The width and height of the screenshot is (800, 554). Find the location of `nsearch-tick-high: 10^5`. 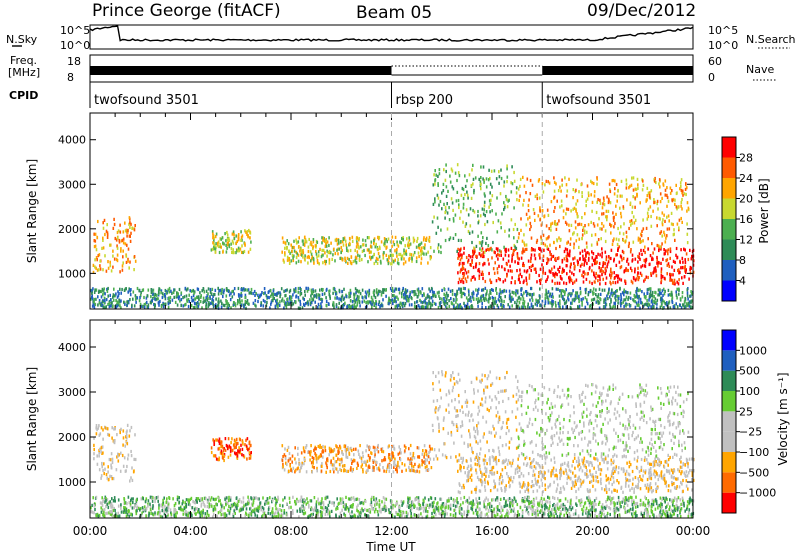

nsearch-tick-high: 10^5 is located at coordinates (723, 30).